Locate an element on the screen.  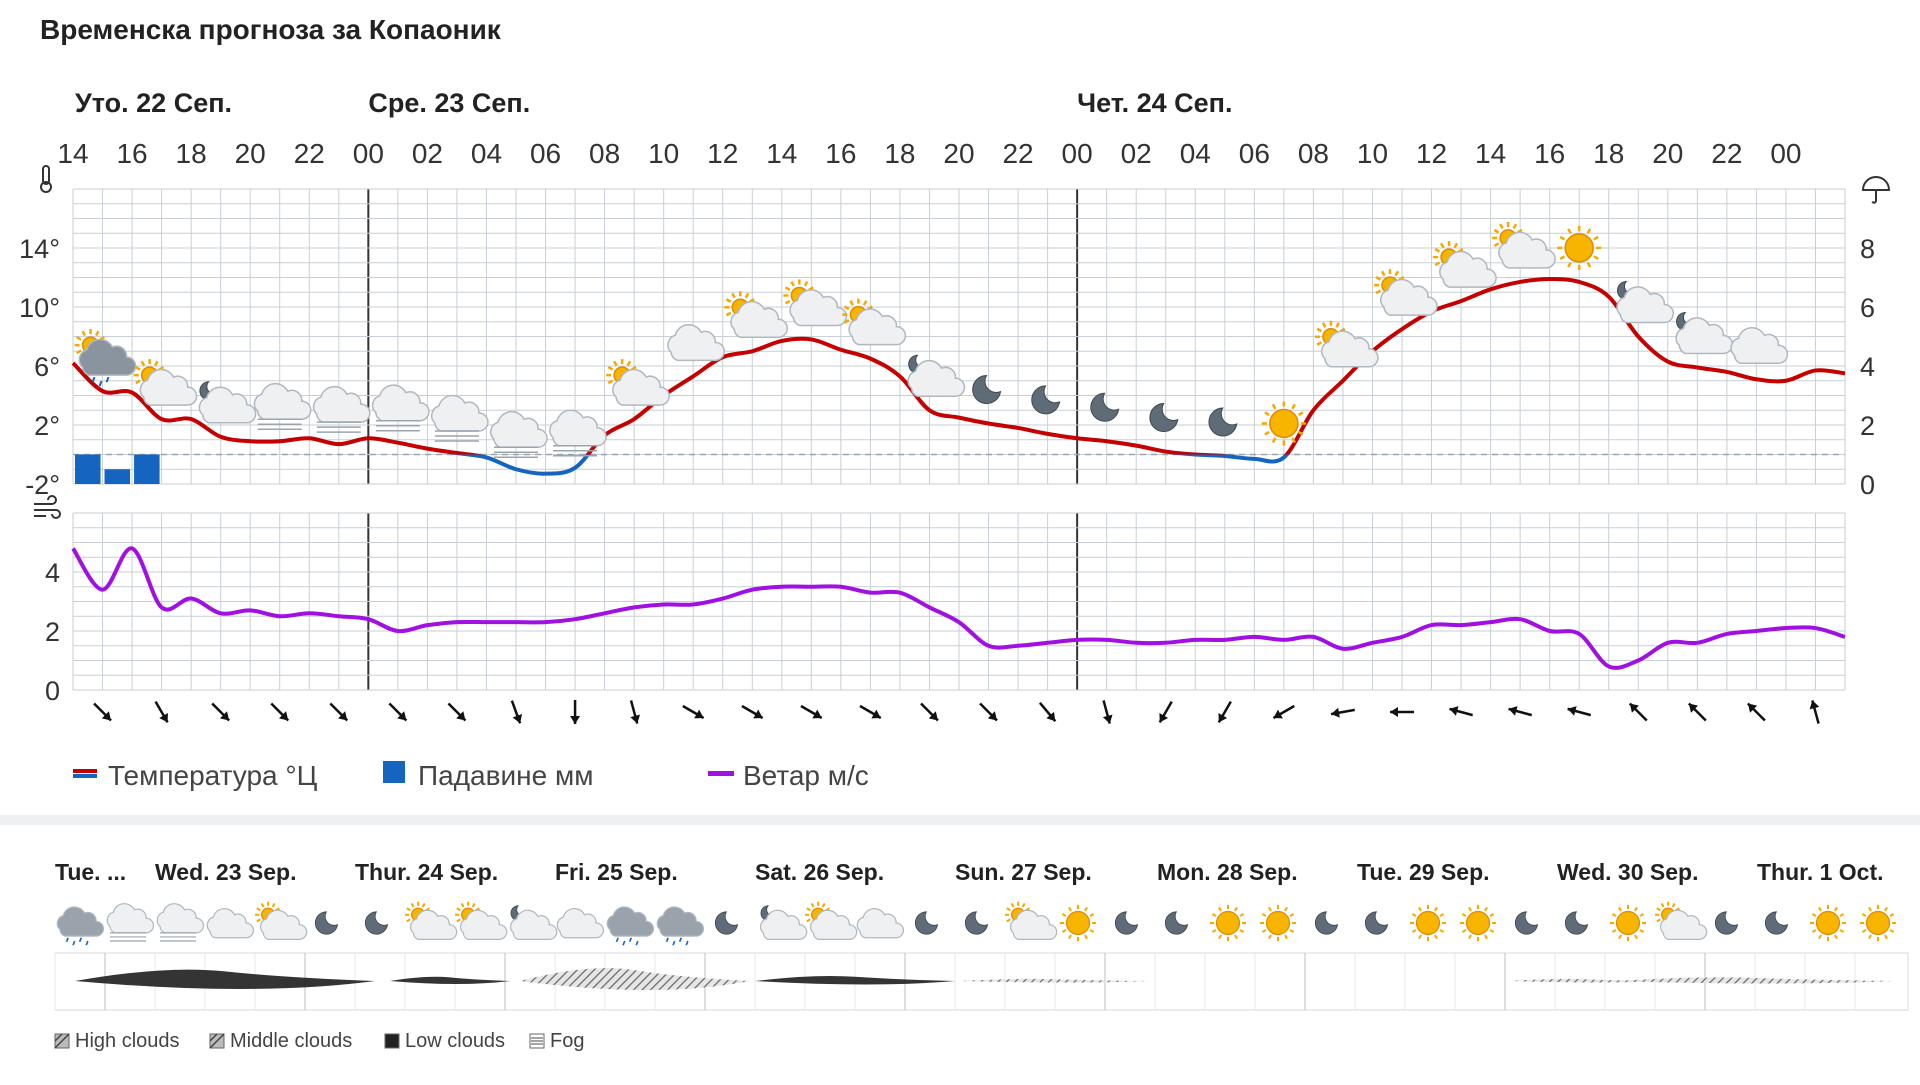
middle-clouds-icon is located at coordinates (217, 1041).